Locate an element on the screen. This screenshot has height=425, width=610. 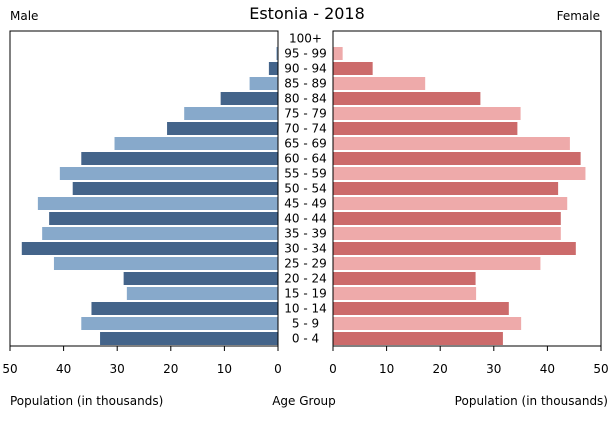
age-label-80-84: 80 - 84 is located at coordinates (305, 99).